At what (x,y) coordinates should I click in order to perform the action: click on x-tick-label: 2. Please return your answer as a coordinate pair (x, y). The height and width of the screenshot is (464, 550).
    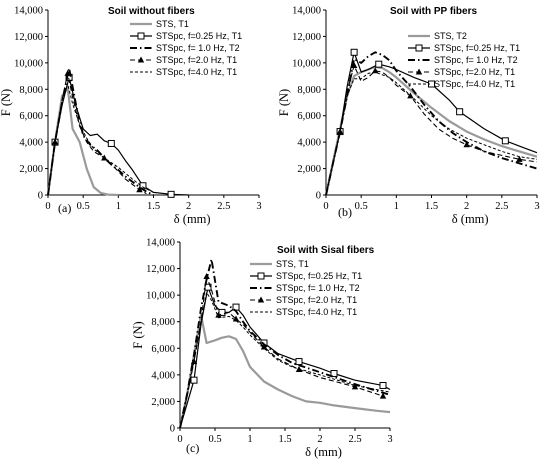
    Looking at the image, I should click on (319, 439).